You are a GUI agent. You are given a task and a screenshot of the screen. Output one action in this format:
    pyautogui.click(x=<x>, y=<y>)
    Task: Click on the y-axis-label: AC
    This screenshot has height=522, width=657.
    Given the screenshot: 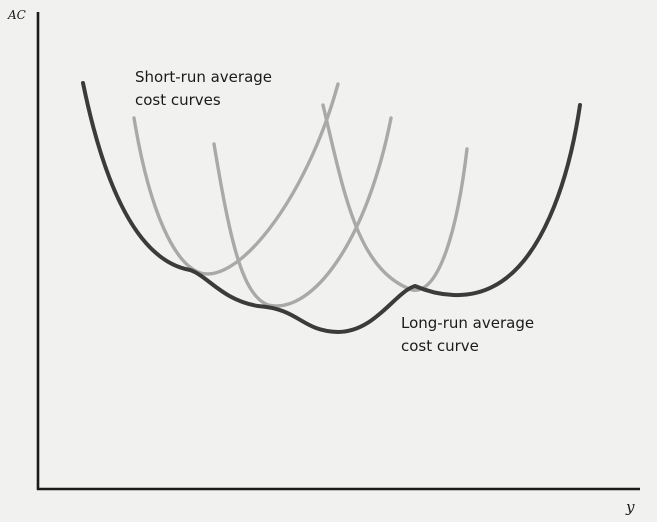 What is the action you would take?
    pyautogui.click(x=16, y=15)
    